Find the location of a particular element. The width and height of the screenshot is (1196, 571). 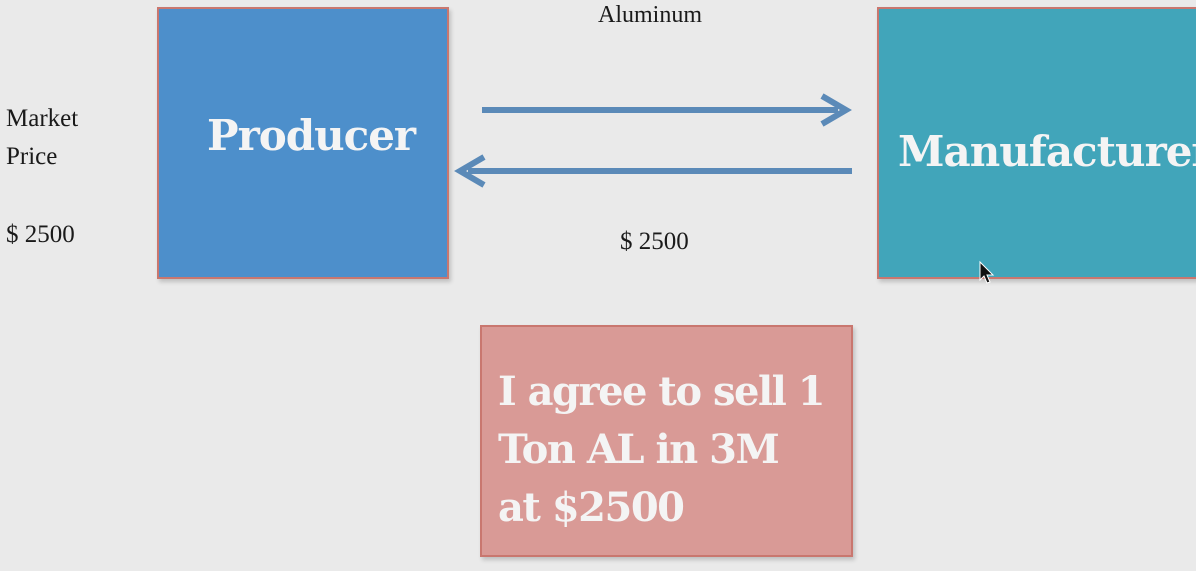

market-text: Market is located at coordinates (42, 118).